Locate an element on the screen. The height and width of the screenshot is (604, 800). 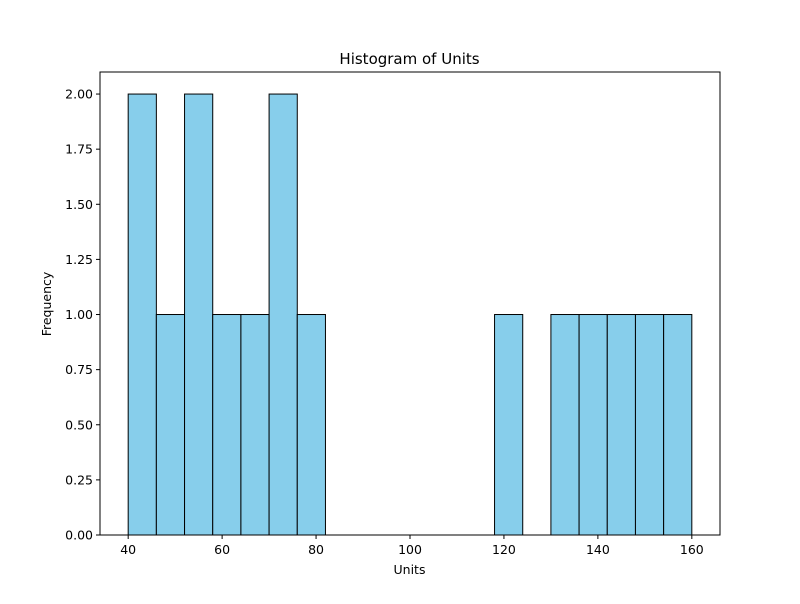
x-tick-label: 120 is located at coordinates (504, 549).